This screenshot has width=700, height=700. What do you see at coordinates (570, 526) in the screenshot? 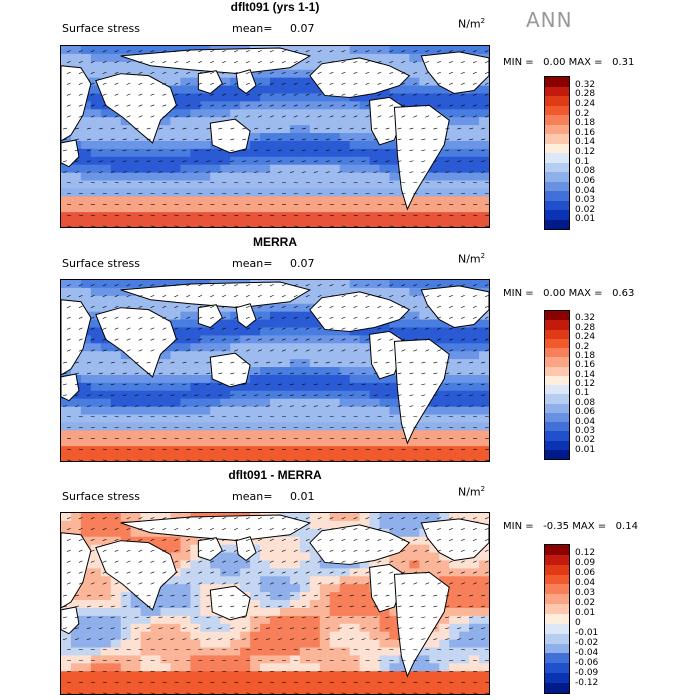
I see `min-max-readout: MIN = -0.35 MAX = 0.14` at bounding box center [570, 526].